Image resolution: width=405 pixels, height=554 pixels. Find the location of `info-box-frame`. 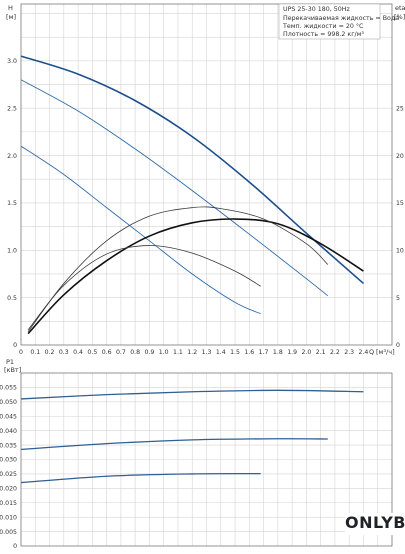

info-box-frame is located at coordinates (329, 21).